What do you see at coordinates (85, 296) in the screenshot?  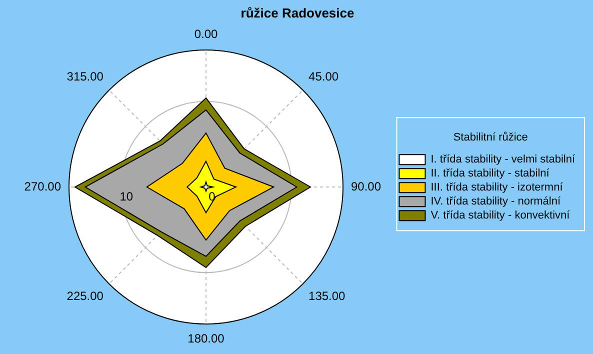 I see `spoke-label: 225.00` at bounding box center [85, 296].